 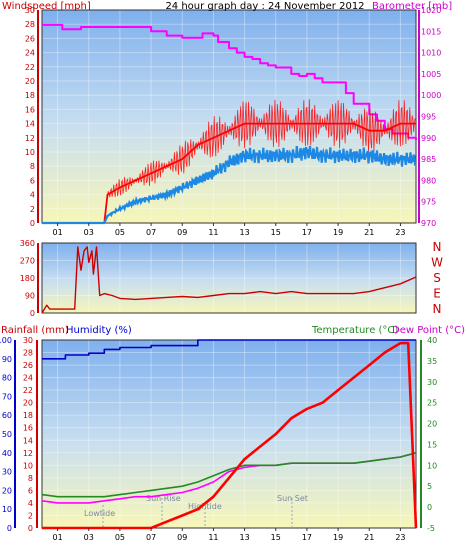 I want to click on humidity-tick-label: 10, so click(x=7, y=509).